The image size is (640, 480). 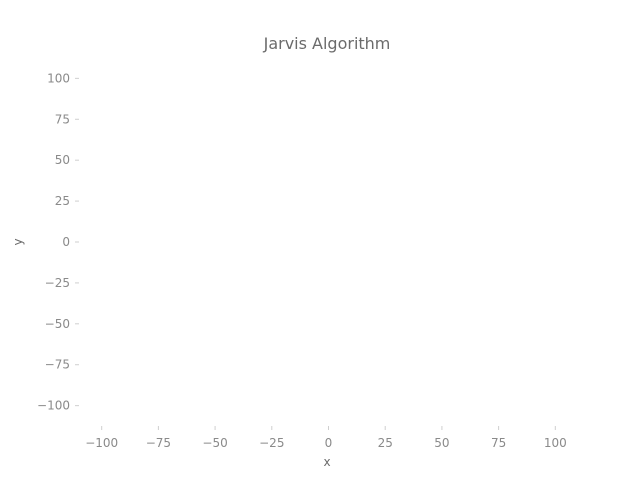 I want to click on x-tick-label: 75, so click(x=498, y=443).